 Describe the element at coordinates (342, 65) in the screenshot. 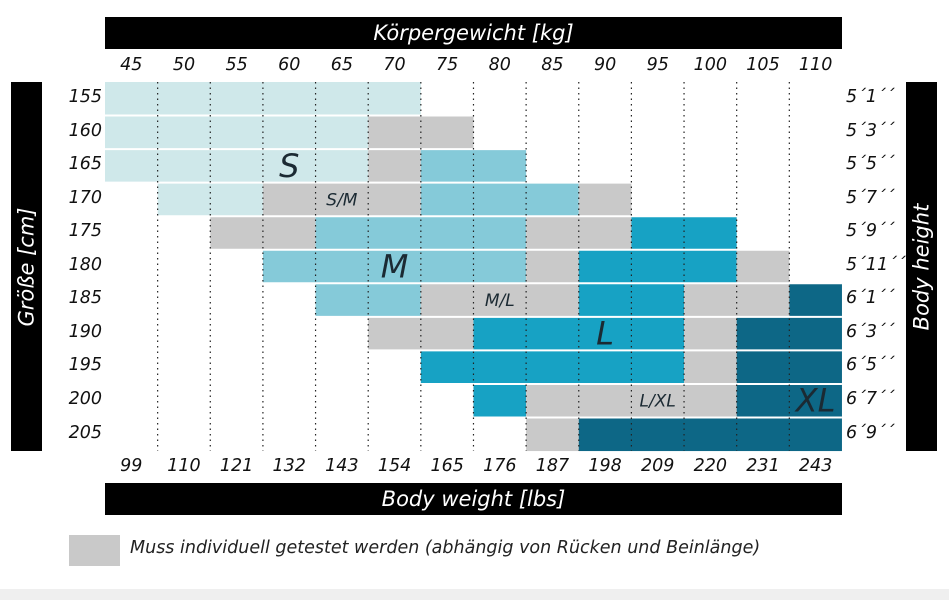

I see `kg-tick-label: 65` at that location.